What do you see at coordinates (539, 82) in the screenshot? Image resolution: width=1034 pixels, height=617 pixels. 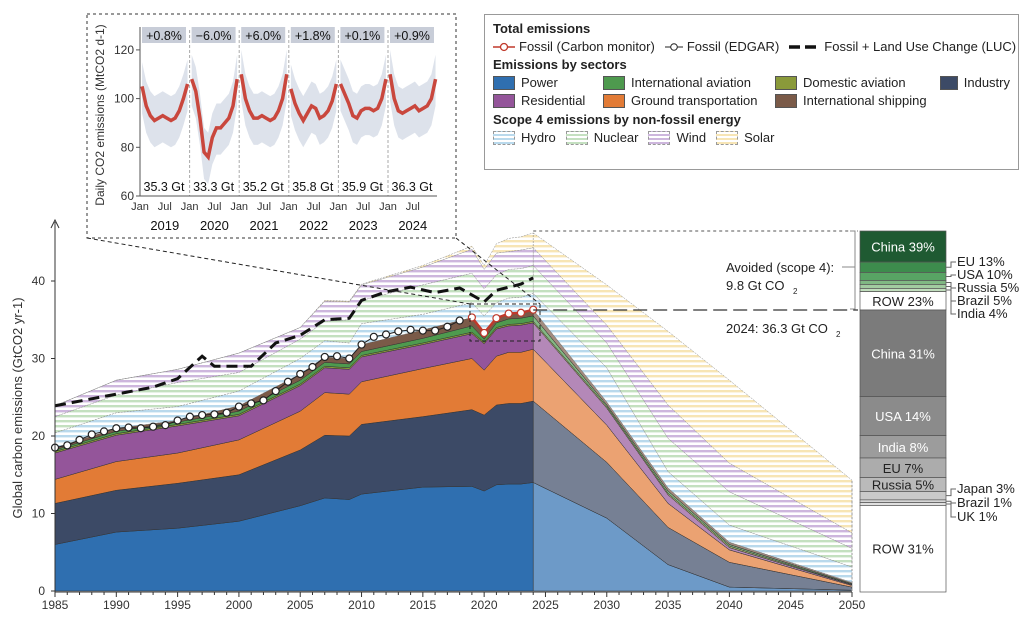 I see `legend-label: Power` at bounding box center [539, 82].